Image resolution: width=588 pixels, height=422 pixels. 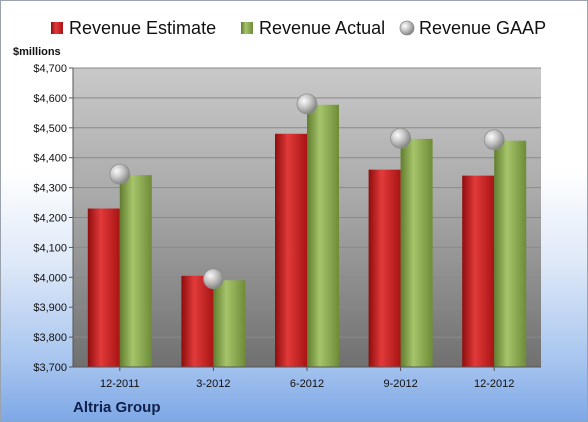 I want to click on x-tick-label: 12-2011, so click(x=120, y=384).